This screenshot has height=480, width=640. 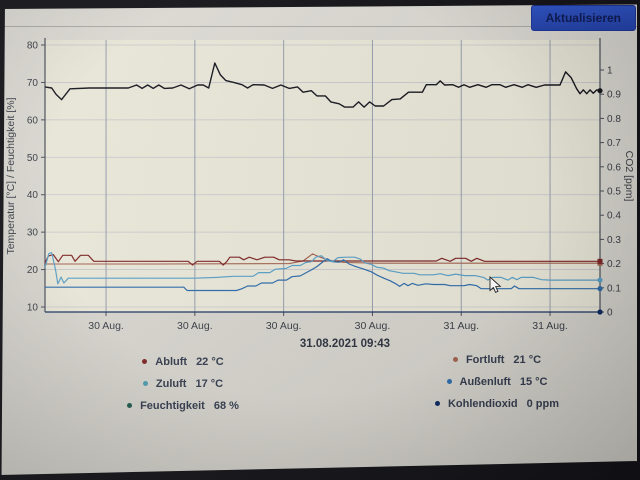 I want to click on right-tick-label: 0.6, so click(x=614, y=167).